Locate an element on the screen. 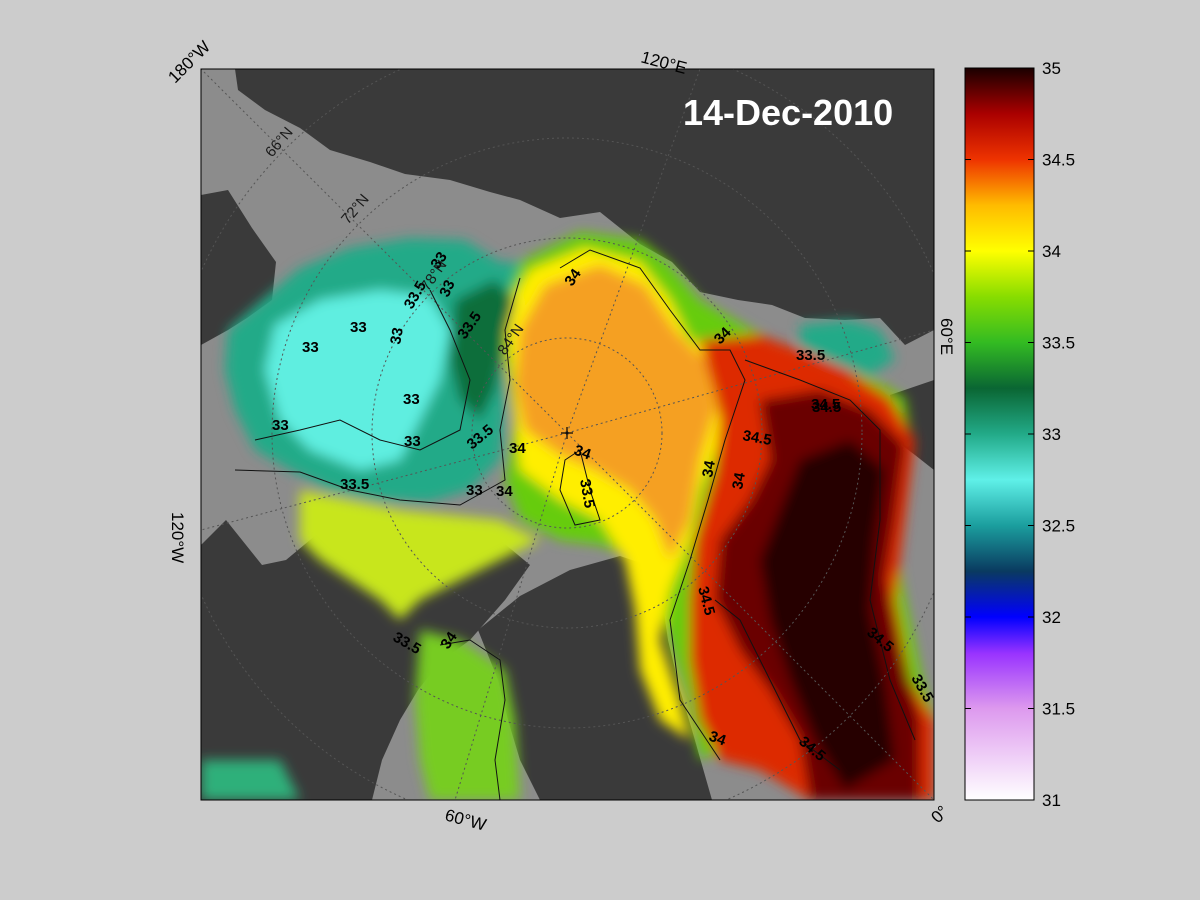  date-label: 14-Dec-2010 is located at coordinates (788, 112).